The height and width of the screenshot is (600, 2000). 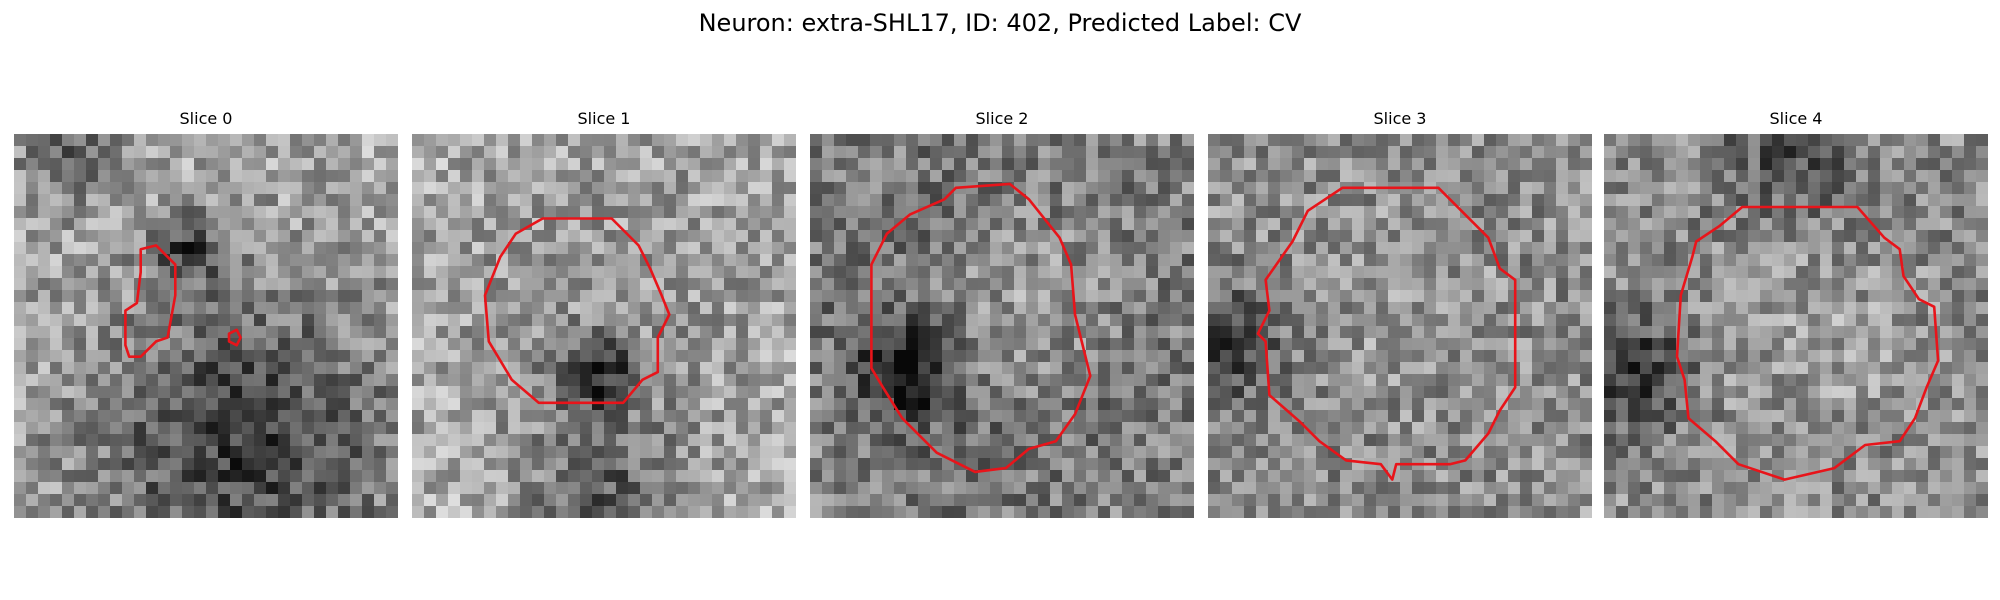 What do you see at coordinates (1002, 118) in the screenshot?
I see `slice-title-2: Slice 2` at bounding box center [1002, 118].